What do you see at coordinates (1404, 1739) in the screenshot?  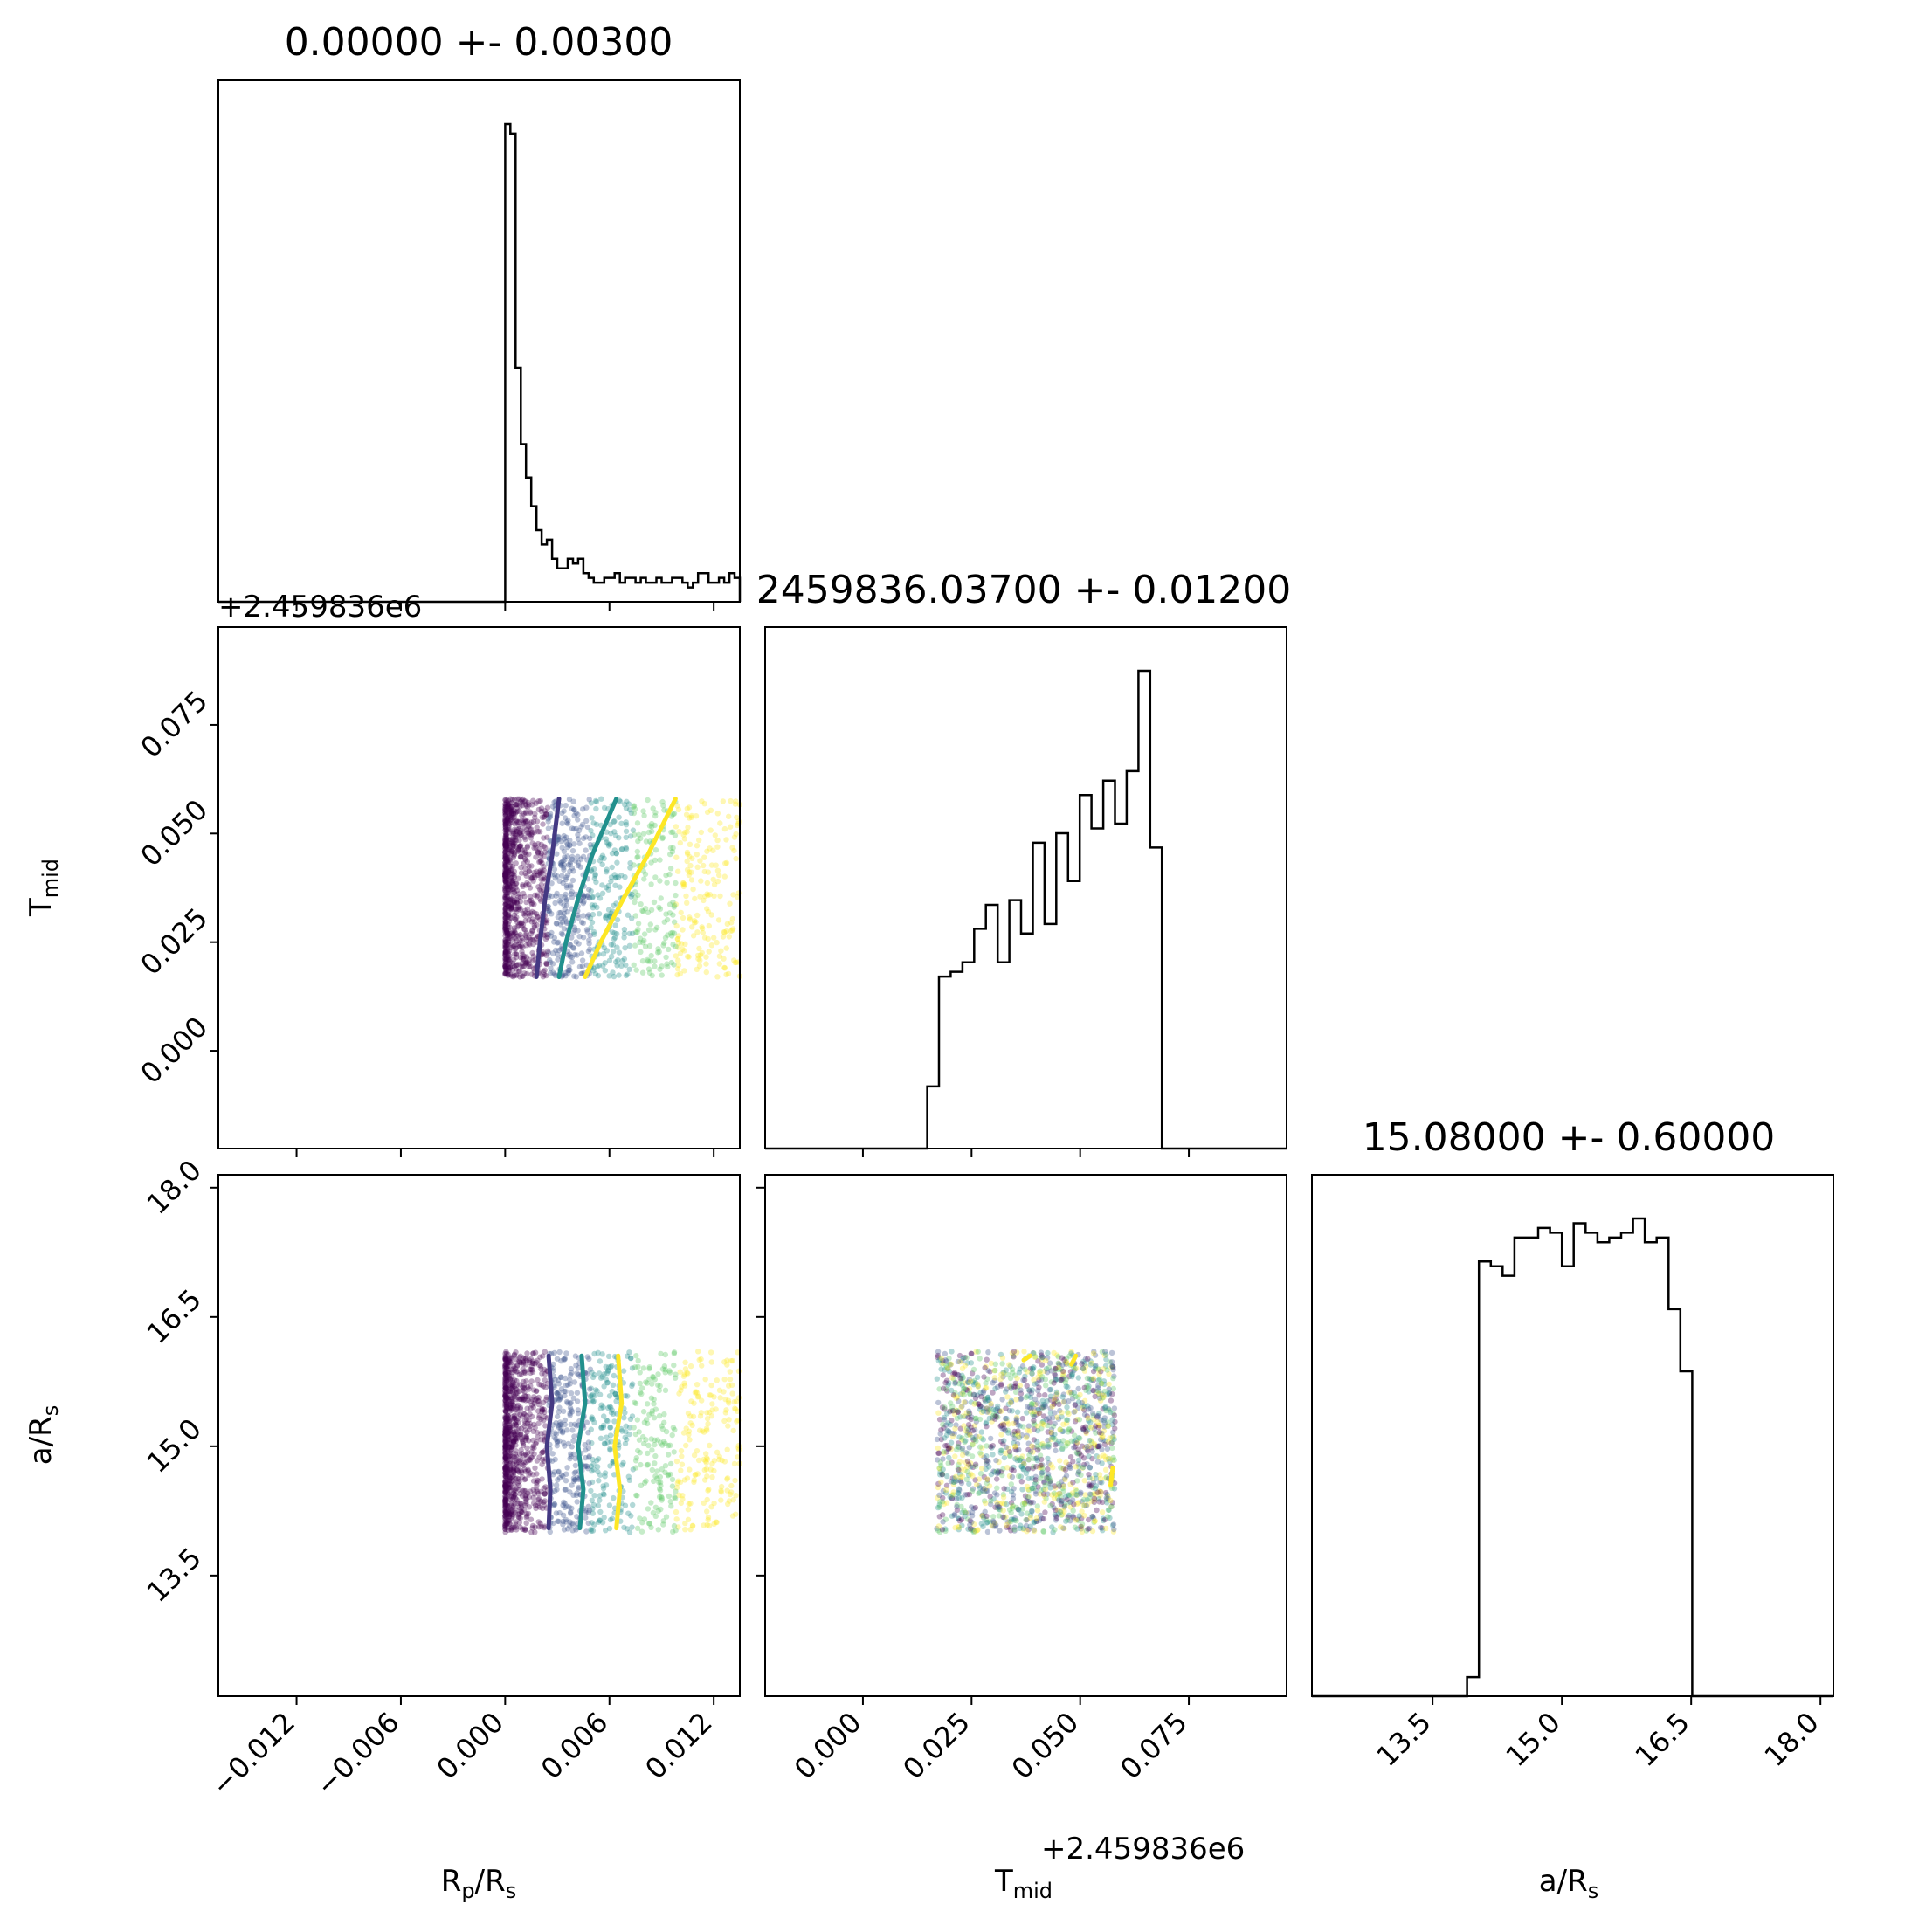 I see `x-tick-label: 13.5` at bounding box center [1404, 1739].